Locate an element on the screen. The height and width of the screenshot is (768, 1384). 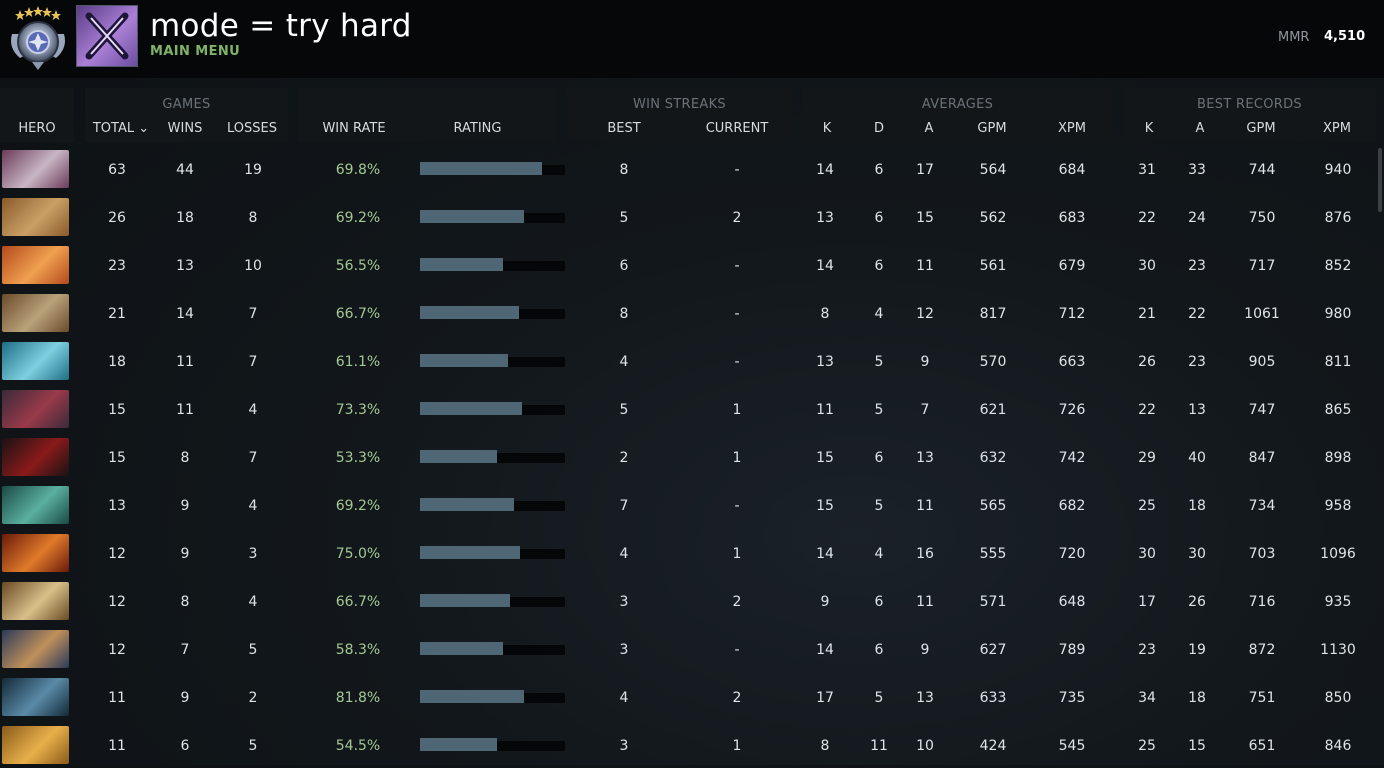
win-rate-cell: 81.8% is located at coordinates (358, 698).